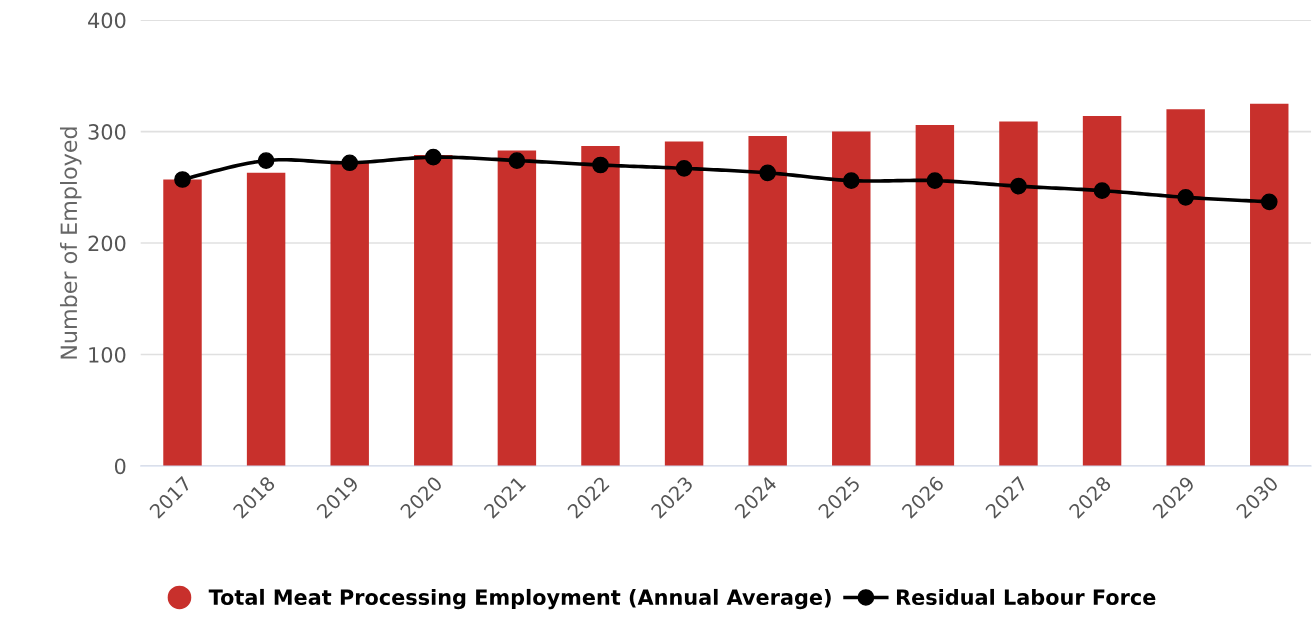 The height and width of the screenshot is (628, 1315). I want to click on y-tick-label: 0, so click(120, 466).